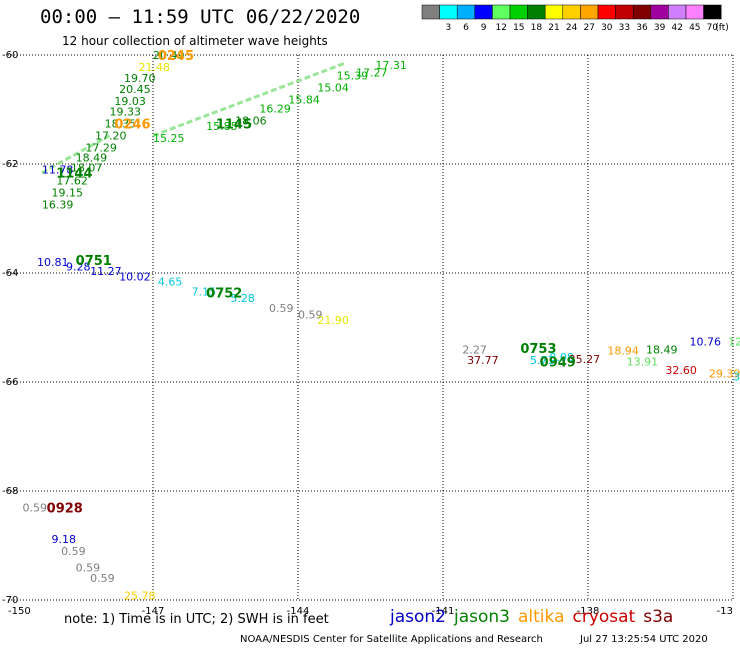  I want to click on wave-height-label: 18.07, so click(87, 167).